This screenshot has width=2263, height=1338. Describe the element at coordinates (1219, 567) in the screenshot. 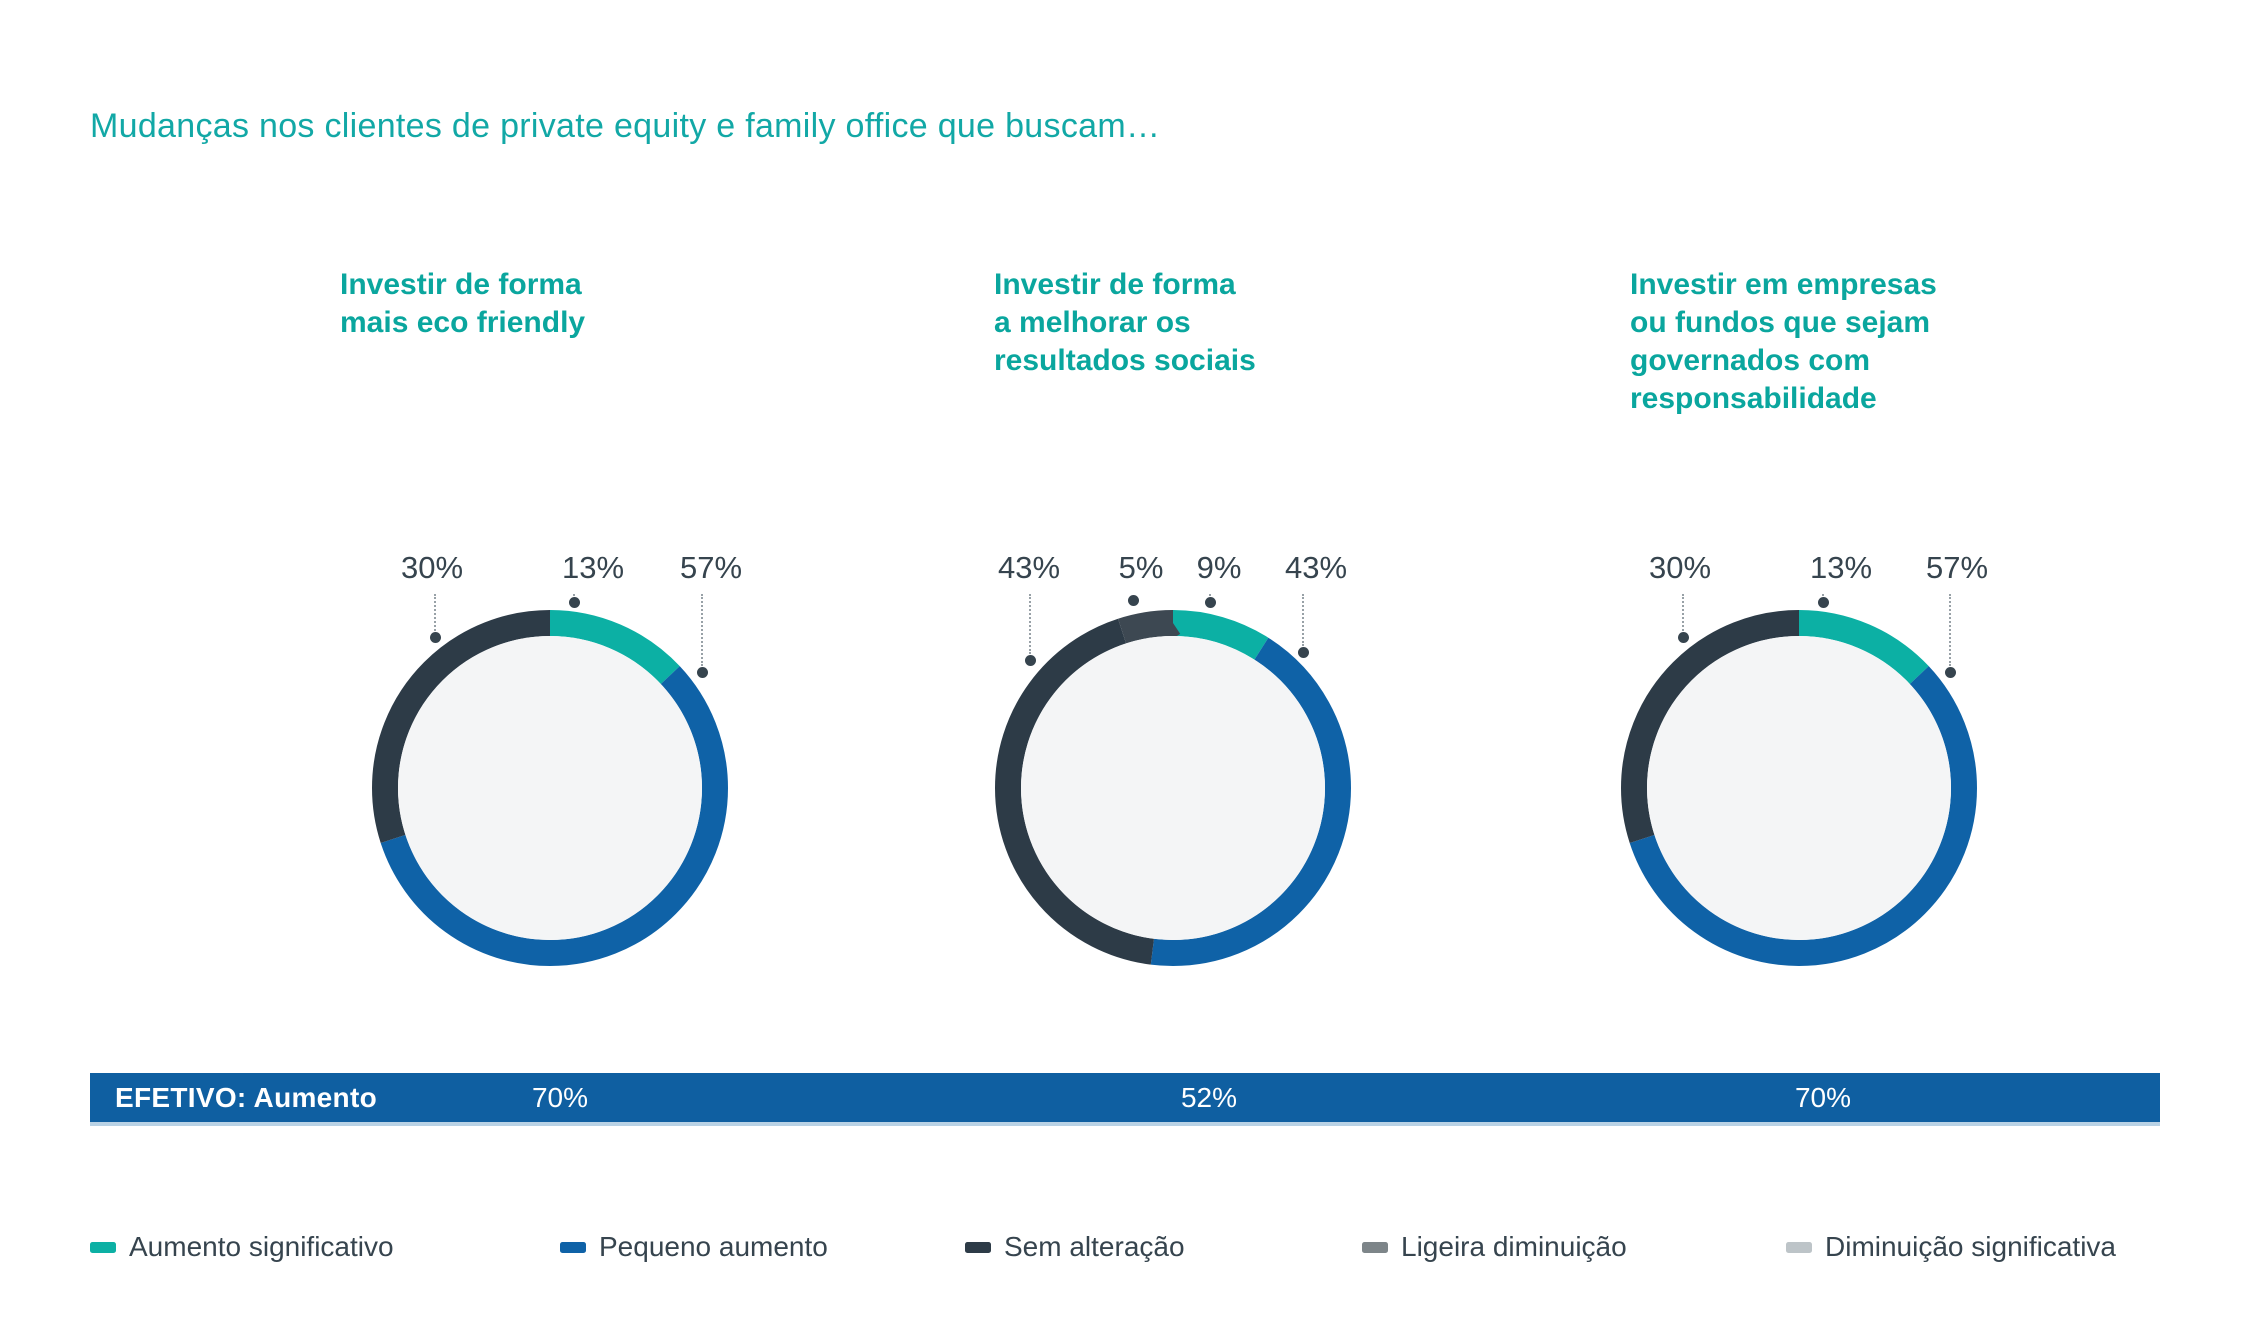

I see `percent-label: 9%` at that location.